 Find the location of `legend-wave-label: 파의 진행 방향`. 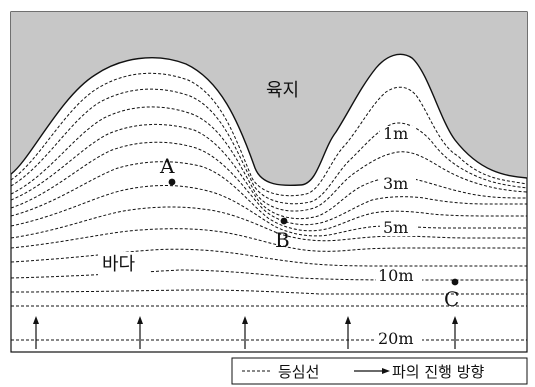

legend-wave-label: 파의 진행 방향 is located at coordinates (438, 372).